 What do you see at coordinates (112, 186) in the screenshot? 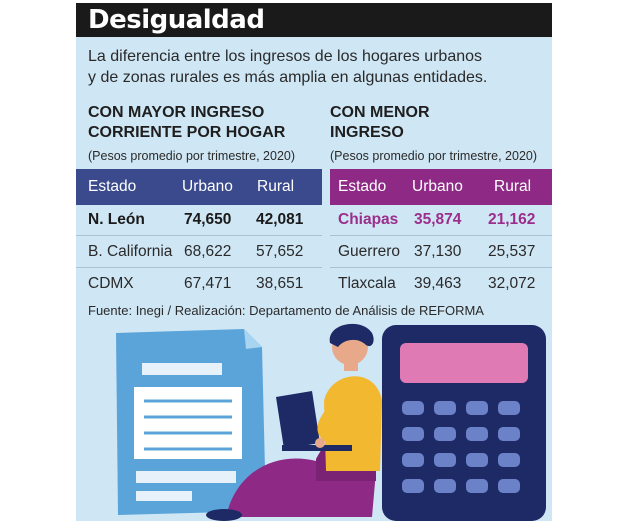
I see `left-col-estado: Estado` at bounding box center [112, 186].